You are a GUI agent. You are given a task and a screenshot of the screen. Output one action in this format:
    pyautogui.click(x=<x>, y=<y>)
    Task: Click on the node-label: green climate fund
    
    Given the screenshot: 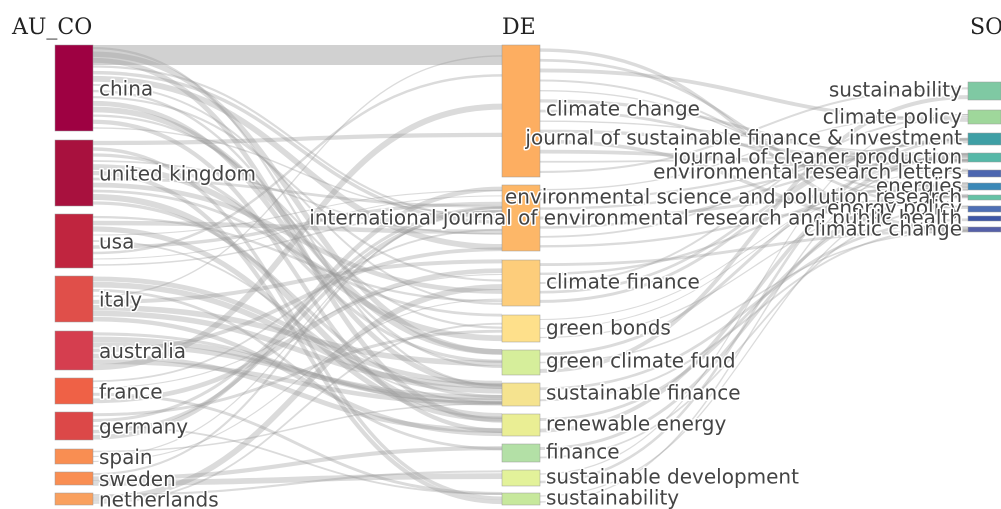 What is the action you would take?
    pyautogui.click(x=641, y=361)
    